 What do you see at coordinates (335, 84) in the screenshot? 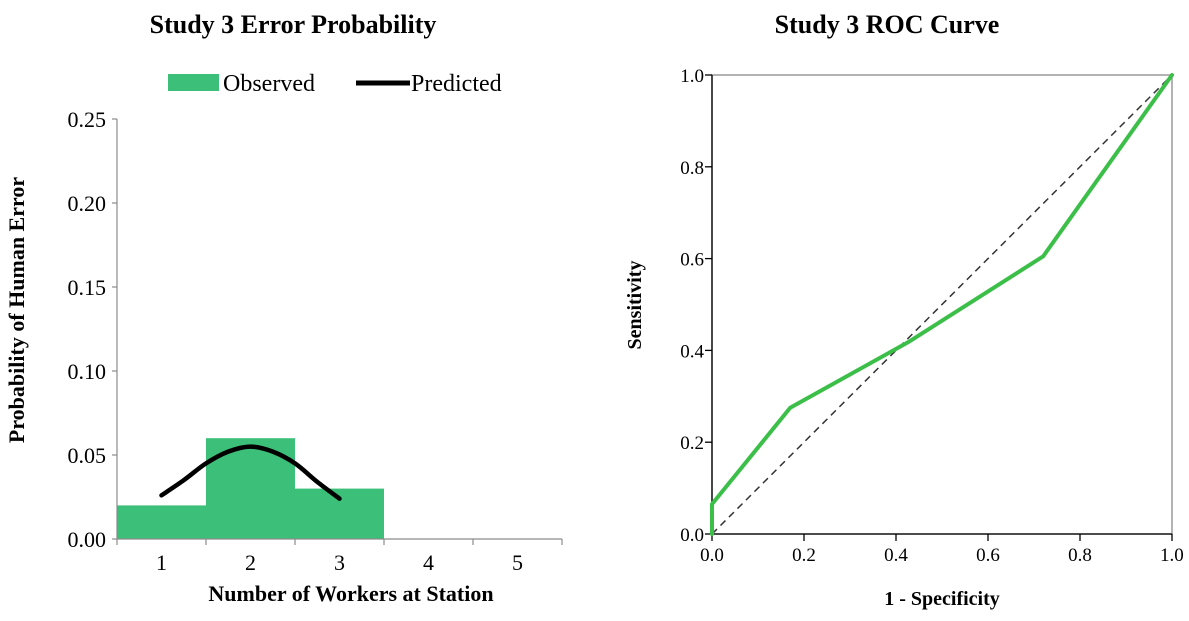
I see `legend: Observed Predicted` at bounding box center [335, 84].